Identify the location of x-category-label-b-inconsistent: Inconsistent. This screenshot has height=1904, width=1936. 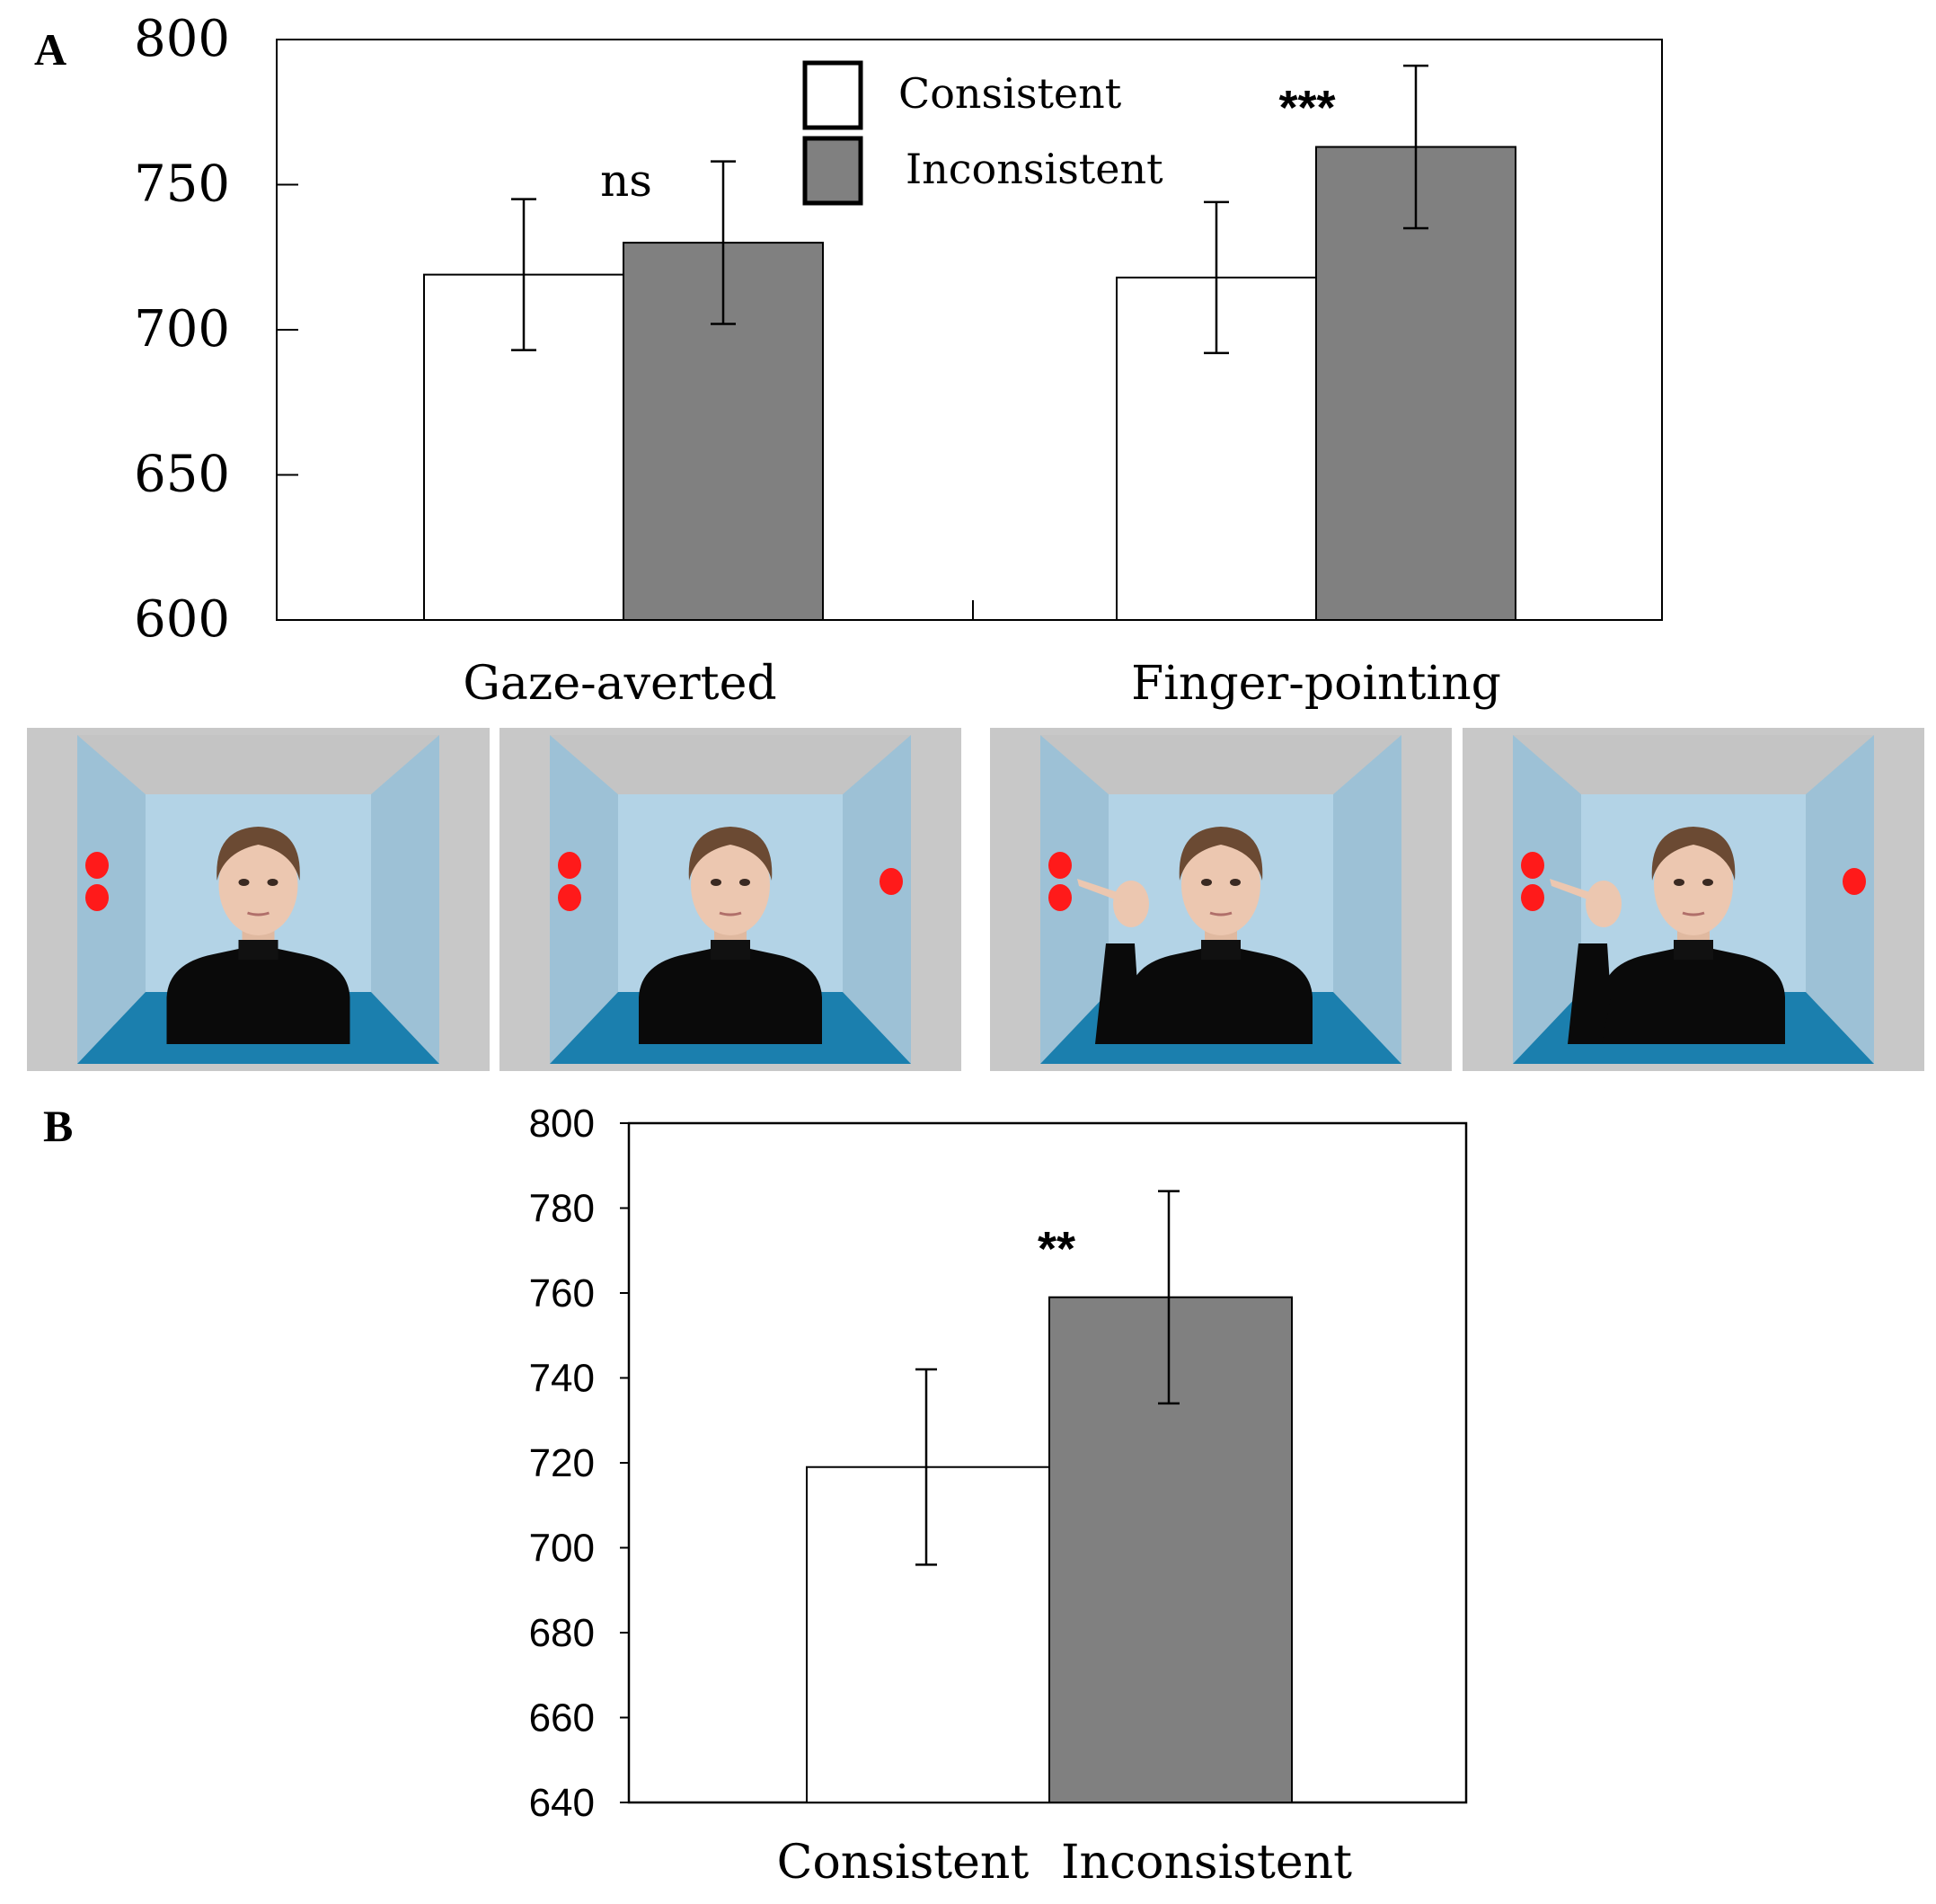
(1206, 1863).